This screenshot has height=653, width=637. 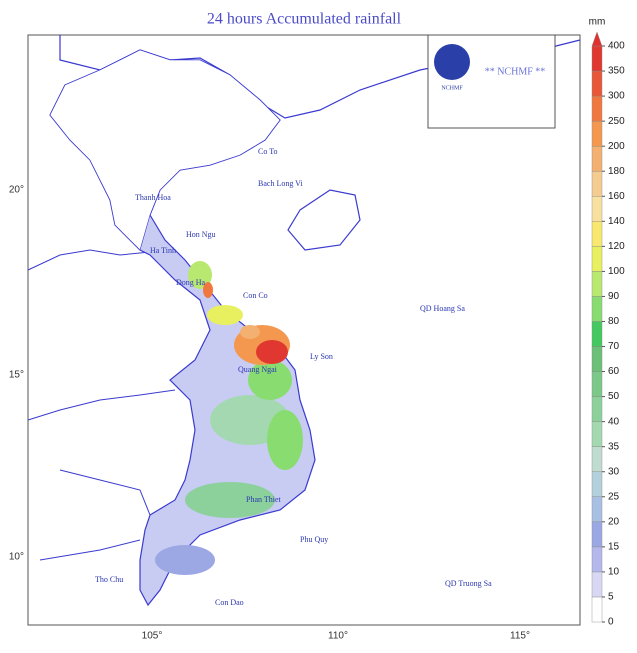 What do you see at coordinates (321, 356) in the screenshot?
I see `place-label: Ly Son` at bounding box center [321, 356].